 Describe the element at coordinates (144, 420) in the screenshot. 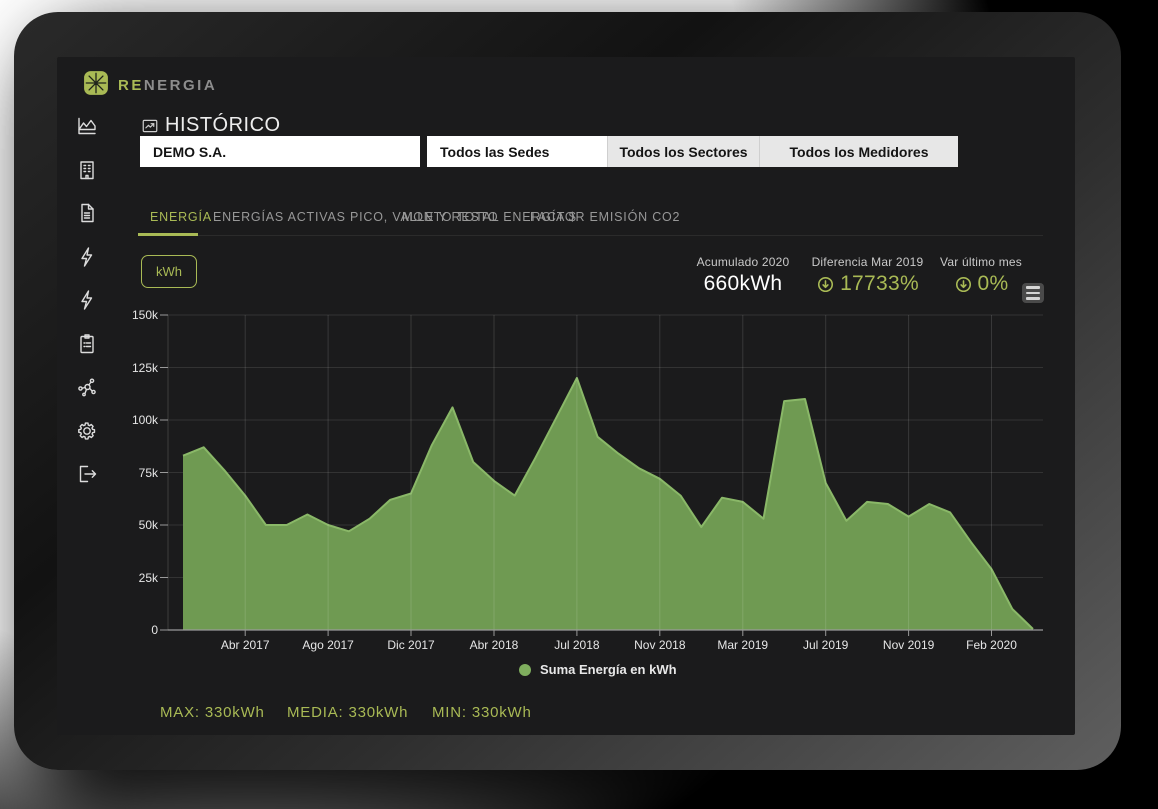

I see `y-axis-tick-label: 100k` at that location.